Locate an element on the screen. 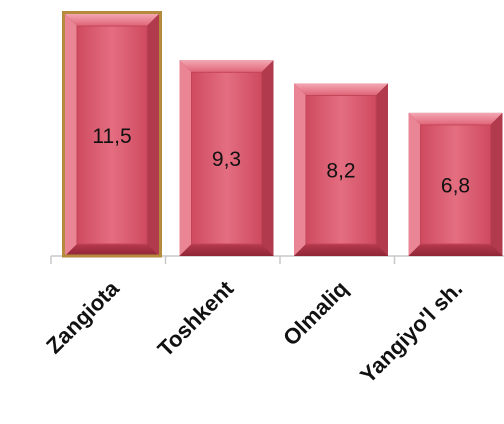 The width and height of the screenshot is (504, 424). x-tick-label: Olmaliq is located at coordinates (315, 313).